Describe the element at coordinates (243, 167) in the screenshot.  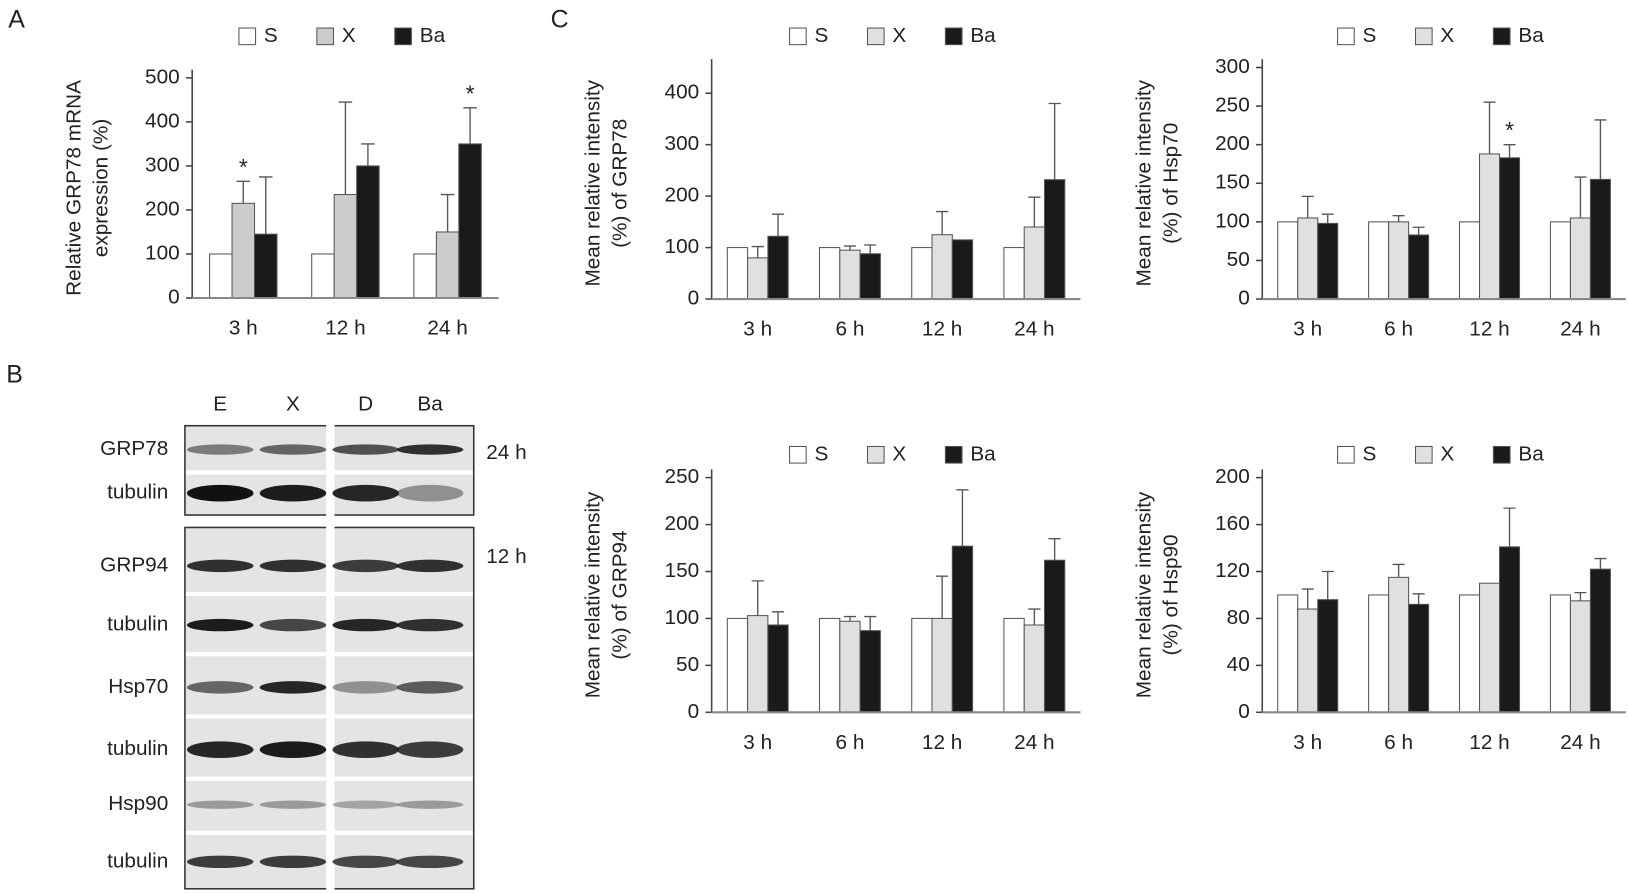
I see `annotation: *` at that location.